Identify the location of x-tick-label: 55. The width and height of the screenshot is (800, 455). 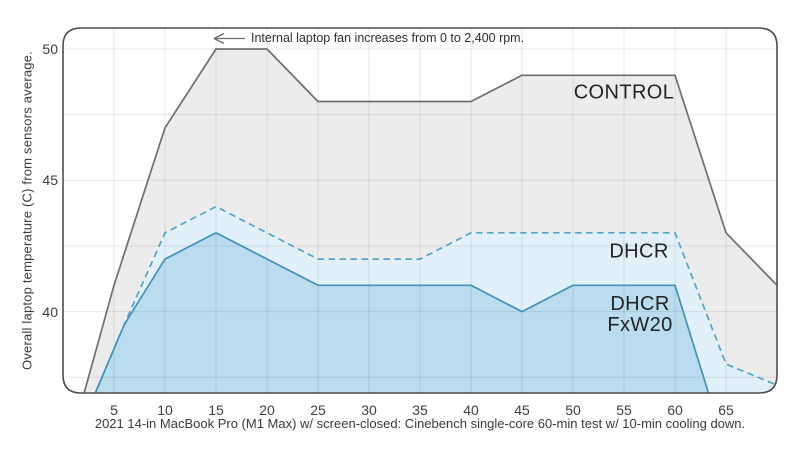
(624, 410).